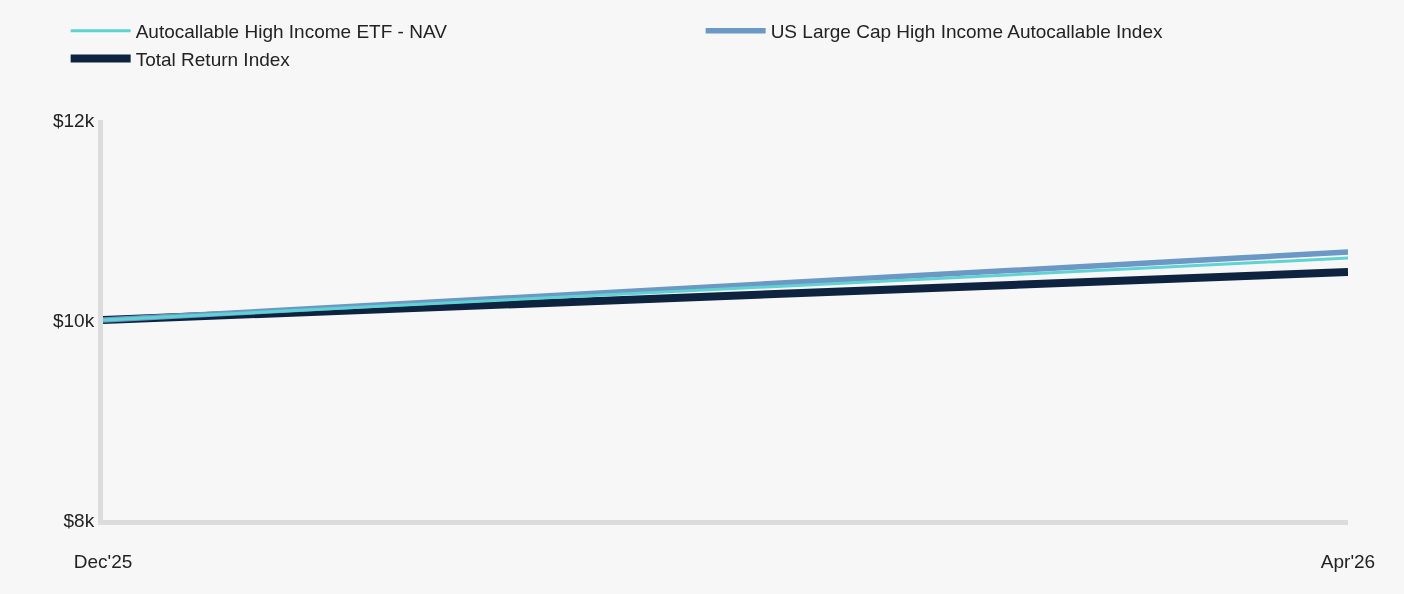 The width and height of the screenshot is (1404, 594). Describe the element at coordinates (213, 59) in the screenshot. I see `legend-label: Total Return Index` at that location.